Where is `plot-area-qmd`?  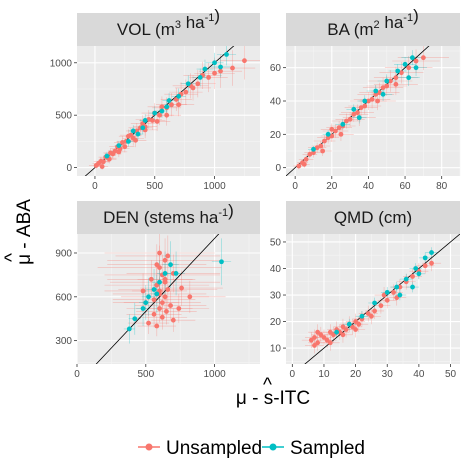 plot-area-qmd is located at coordinates (380, 299).